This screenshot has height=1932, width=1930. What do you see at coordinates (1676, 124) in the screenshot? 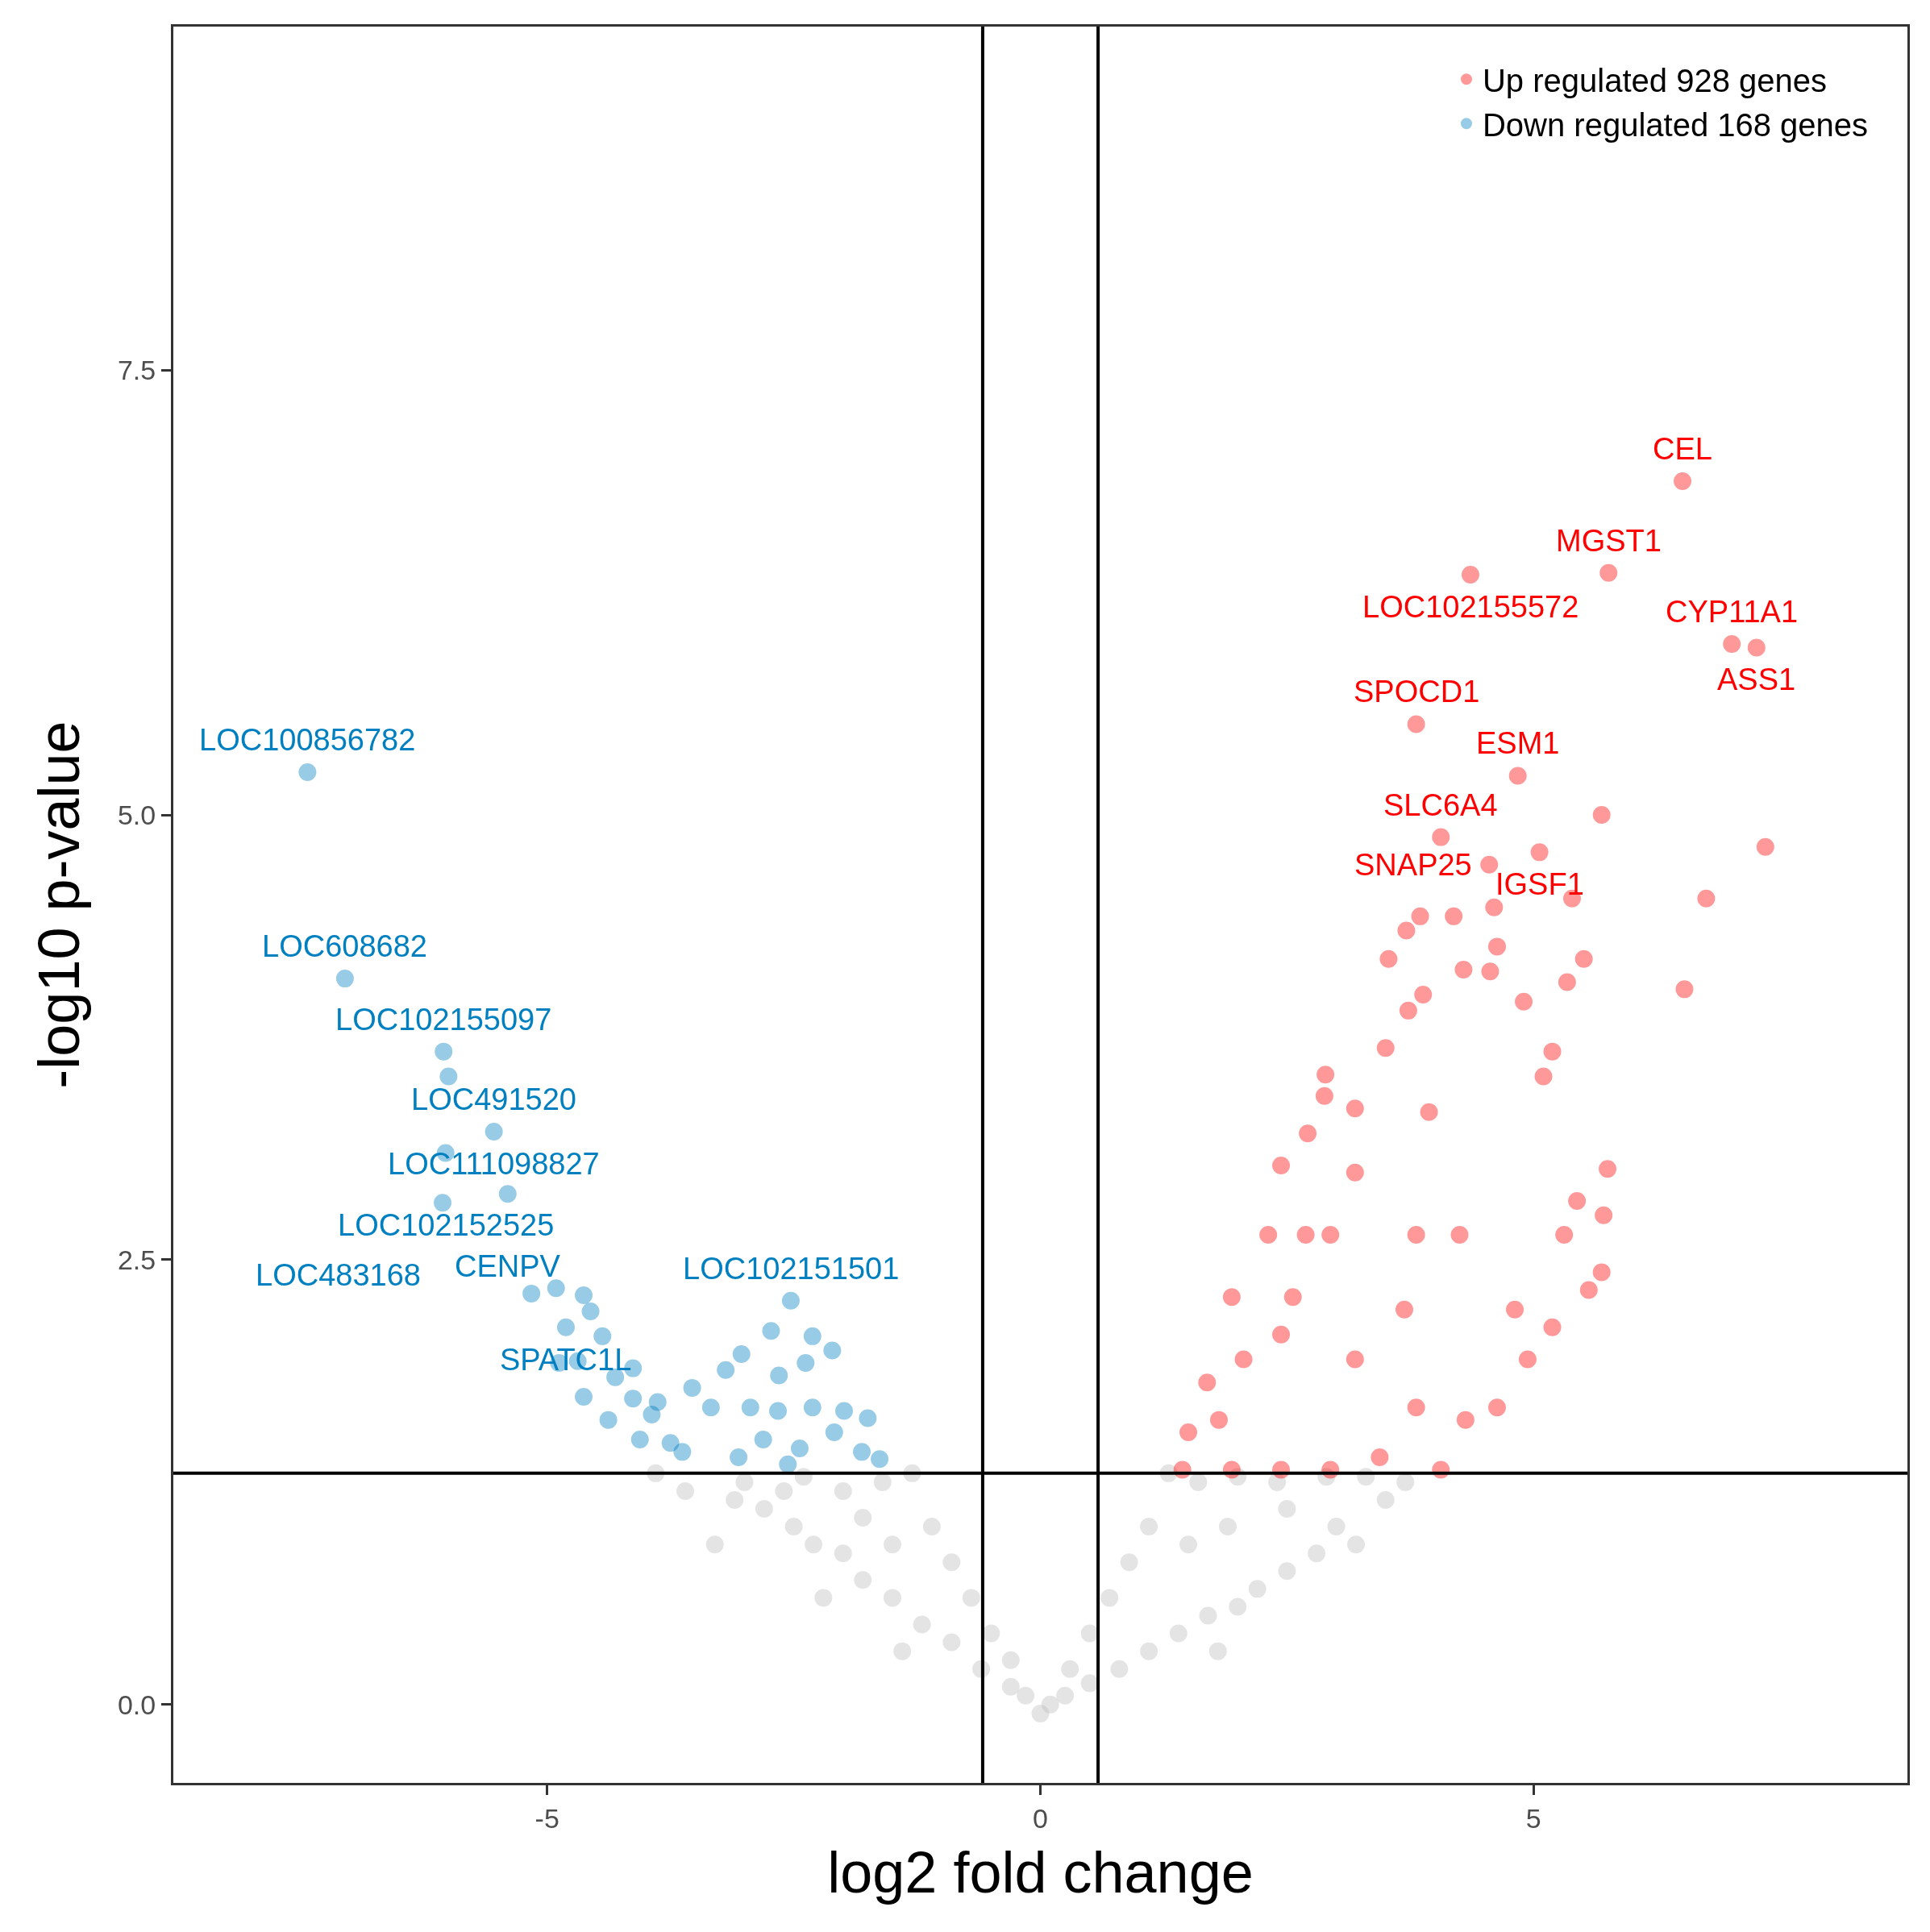
I see `legend-label: Down regulated 168 genes` at bounding box center [1676, 124].